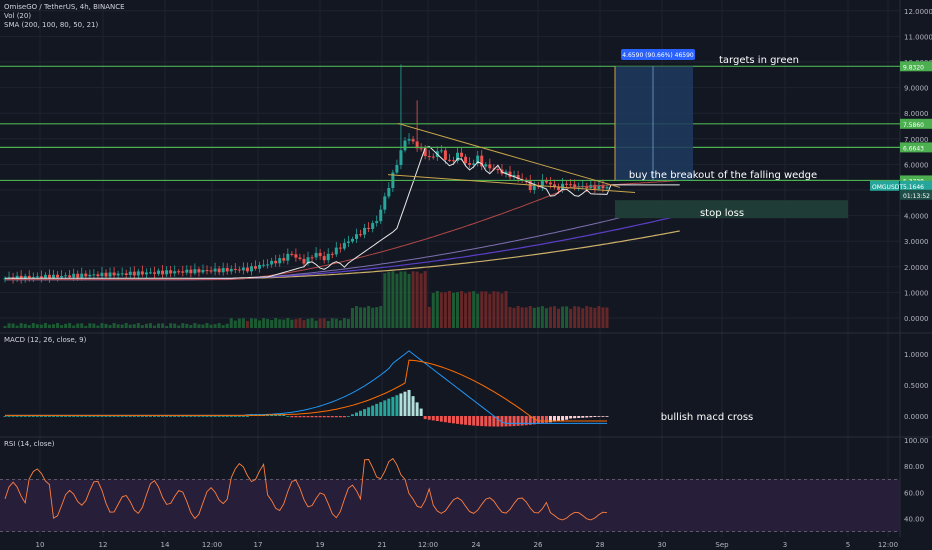  Describe the element at coordinates (888, 545) in the screenshot. I see `time-axis-tick: 12:00` at that location.